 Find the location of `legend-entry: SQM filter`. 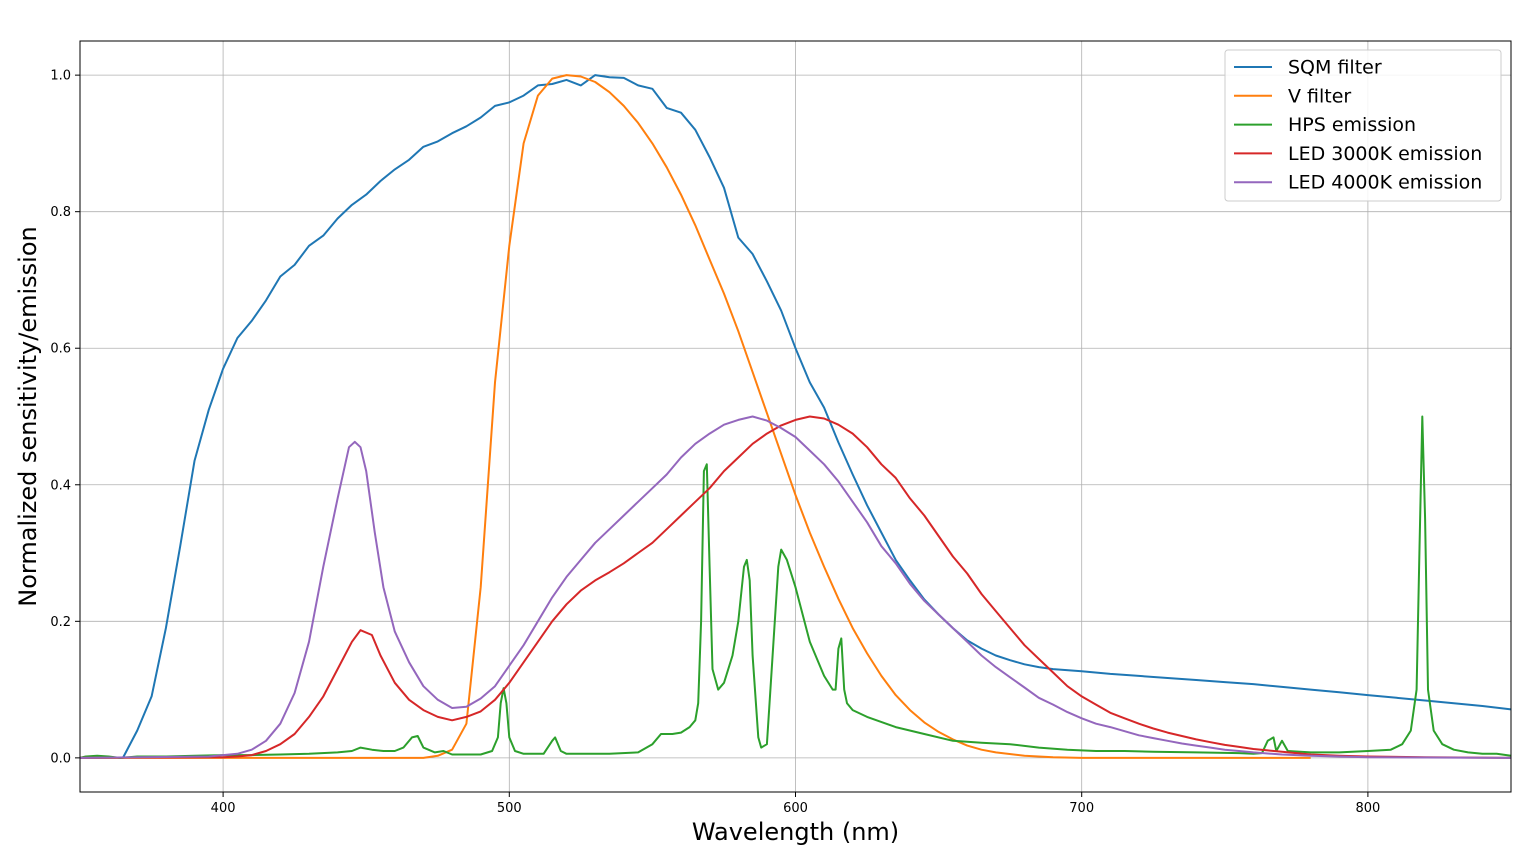

legend-entry: SQM filter is located at coordinates (1335, 68).